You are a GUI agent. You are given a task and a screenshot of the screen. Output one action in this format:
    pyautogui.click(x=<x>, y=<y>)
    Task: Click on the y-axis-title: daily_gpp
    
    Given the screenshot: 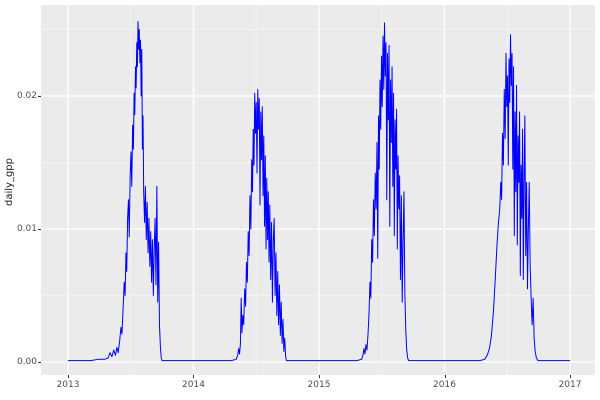 What is the action you would take?
    pyautogui.click(x=9, y=182)
    